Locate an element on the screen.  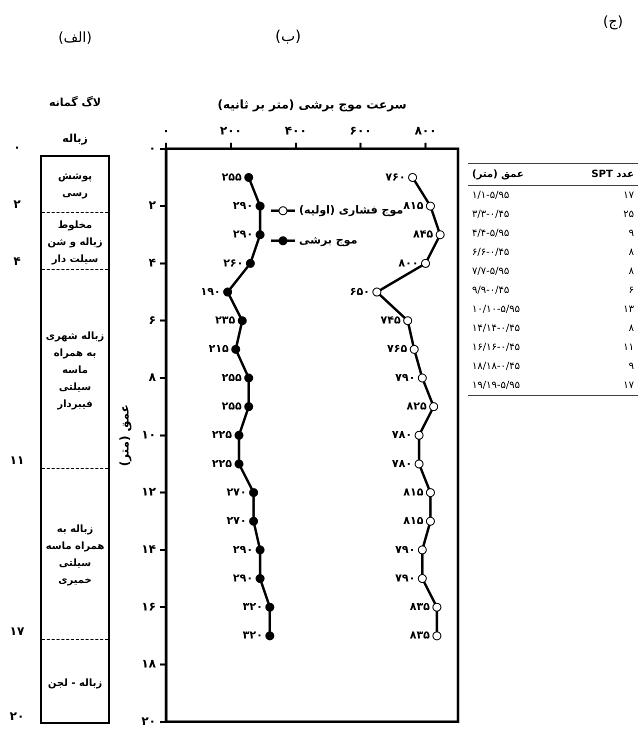
data-label: ۴ is located at coordinates (17, 261).